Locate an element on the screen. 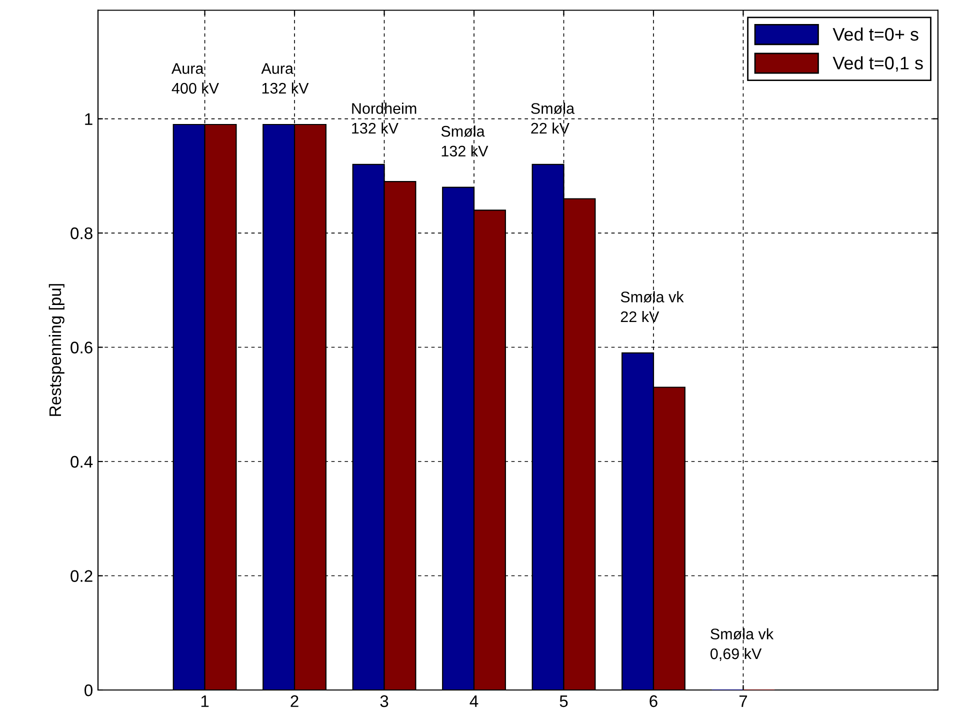 This screenshot has height=727, width=957. y-tick-label: 0 is located at coordinates (88, 690).